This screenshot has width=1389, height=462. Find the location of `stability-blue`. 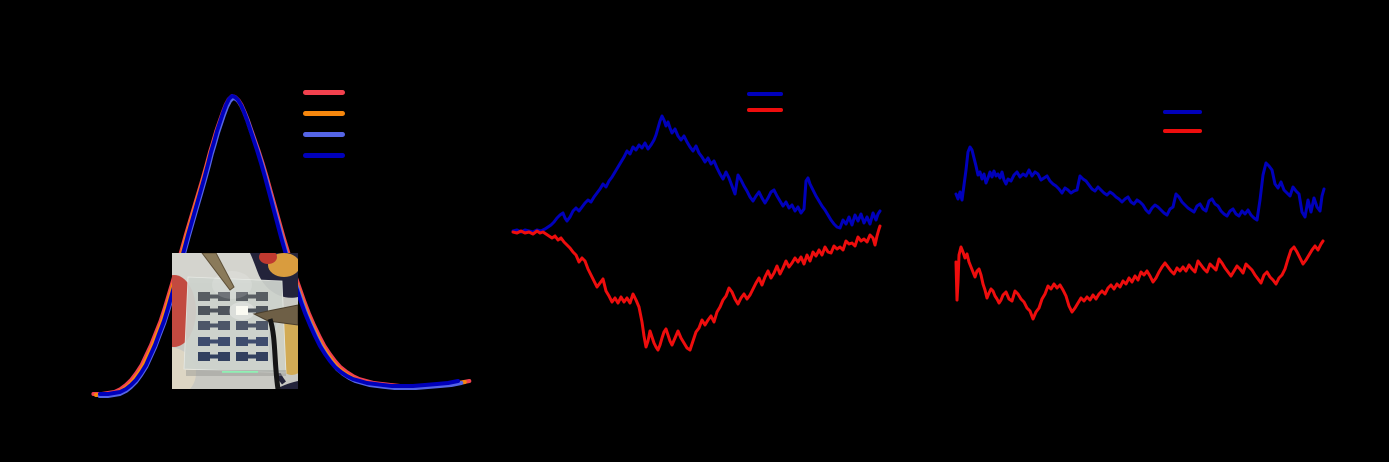

stability-blue is located at coordinates (1140, 183).